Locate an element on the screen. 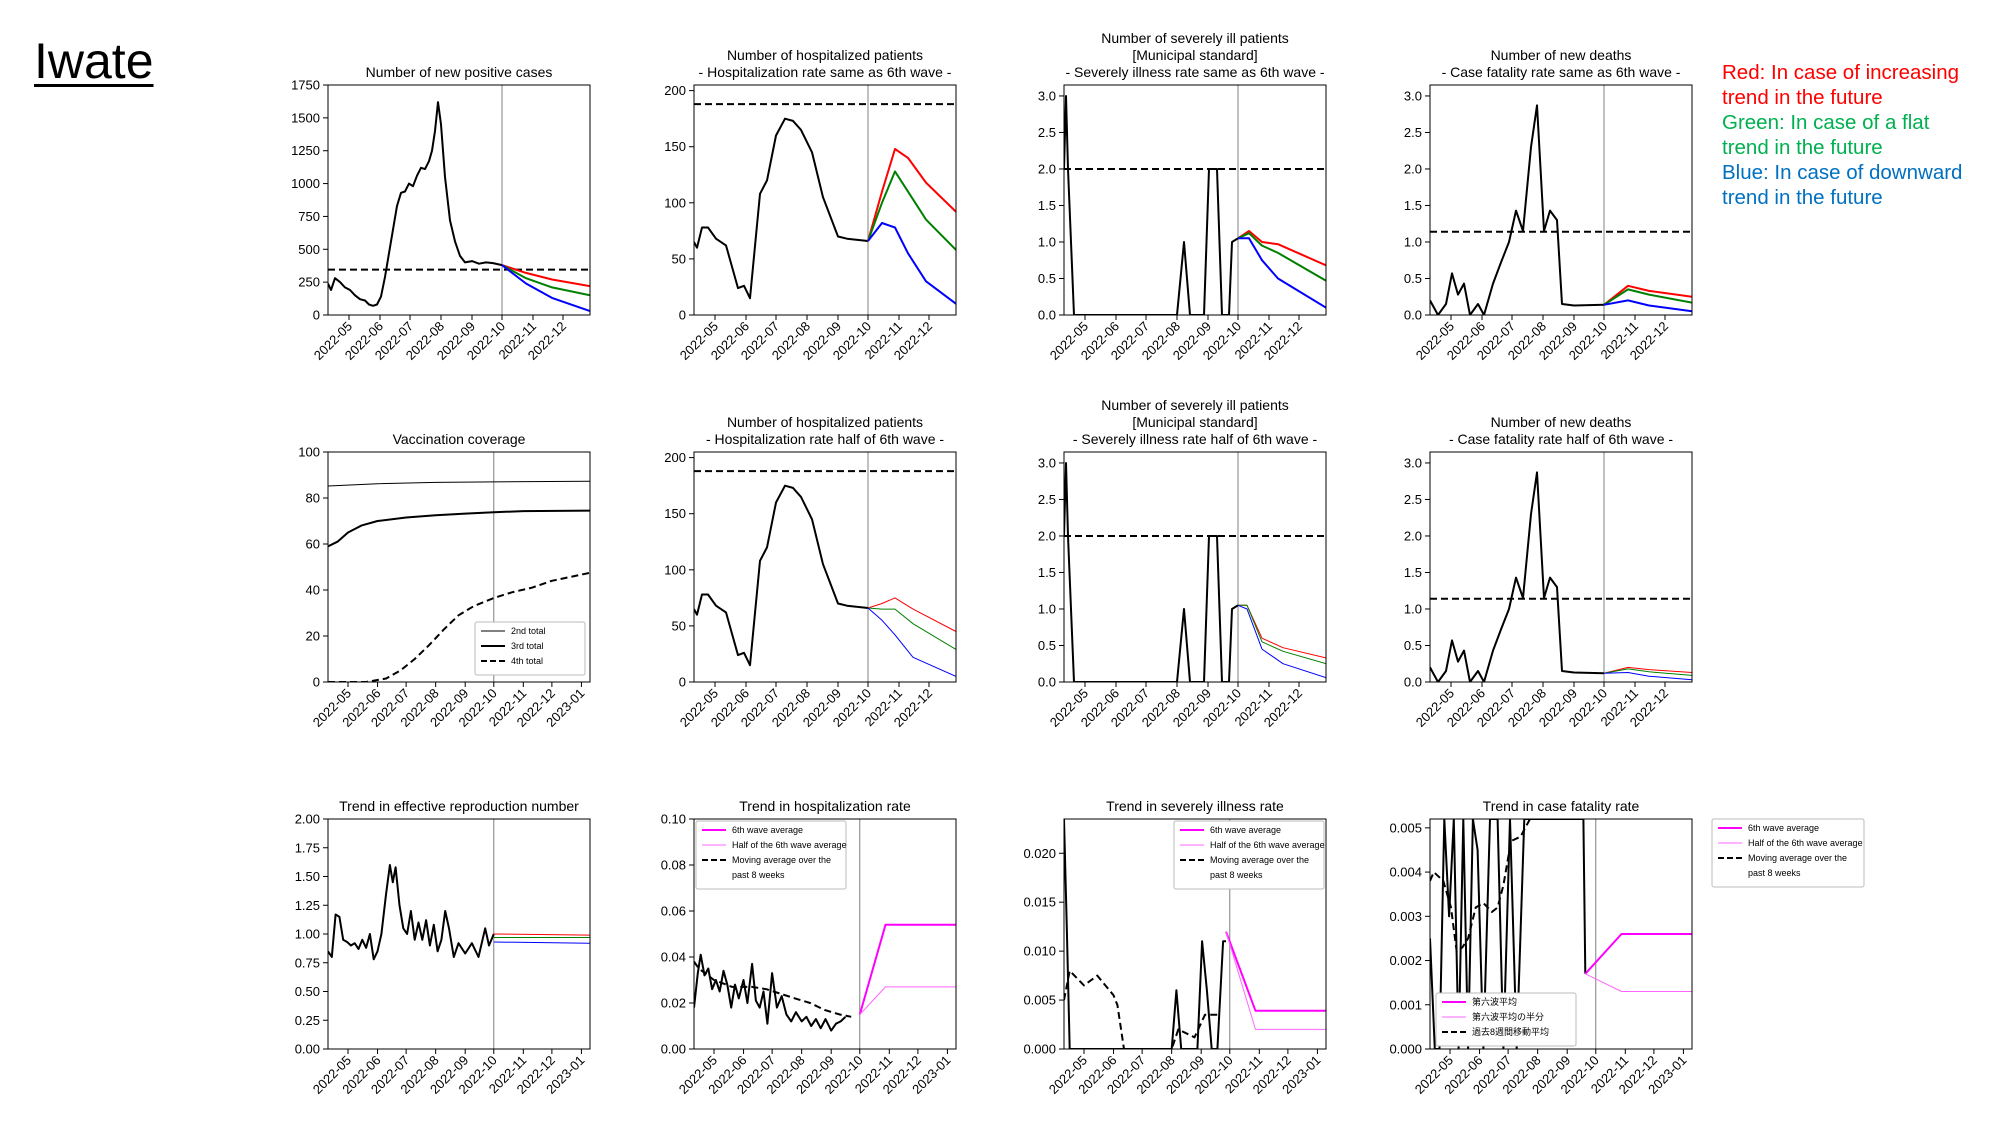  y-tick-label: 0.10 is located at coordinates (673, 819).